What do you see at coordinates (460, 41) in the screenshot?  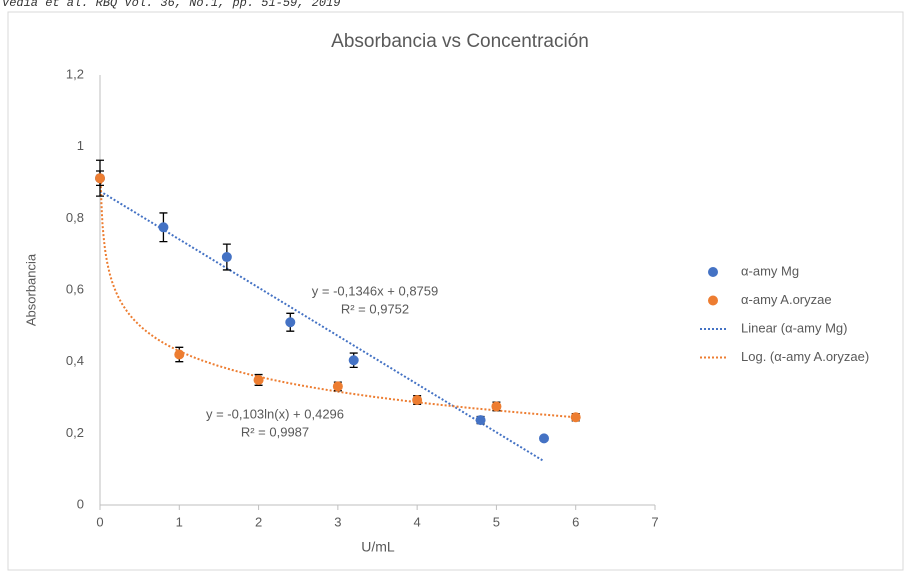 I see `chart-title: Absorbancia vs Concentración` at bounding box center [460, 41].